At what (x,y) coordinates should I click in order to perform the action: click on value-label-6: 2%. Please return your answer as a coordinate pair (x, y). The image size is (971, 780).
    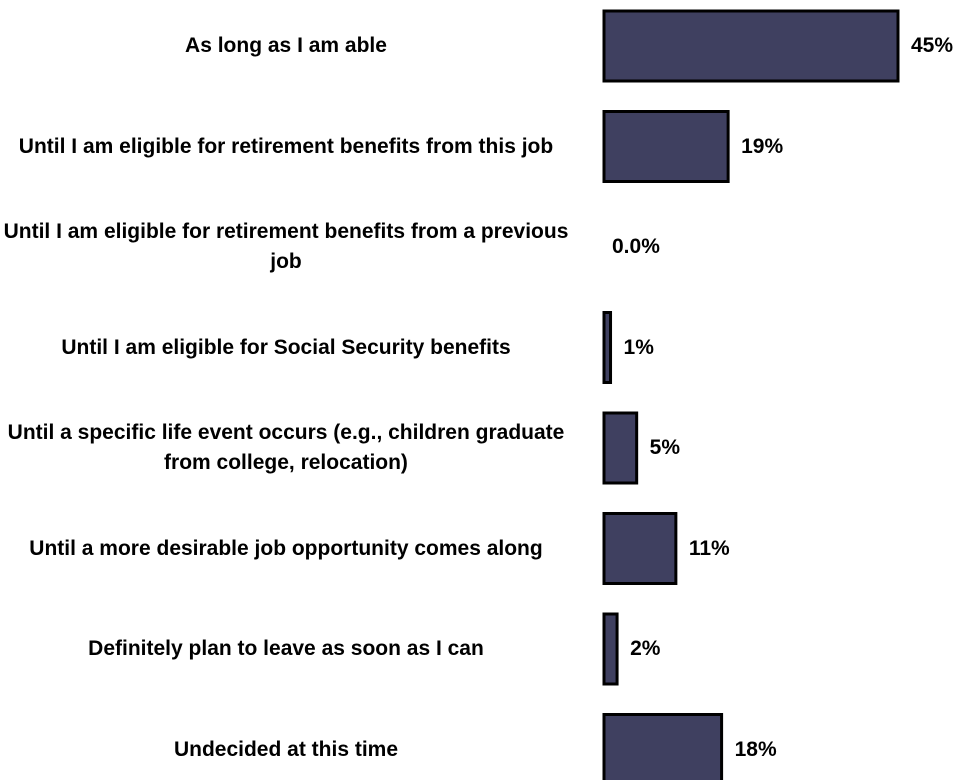
    Looking at the image, I should click on (645, 648).